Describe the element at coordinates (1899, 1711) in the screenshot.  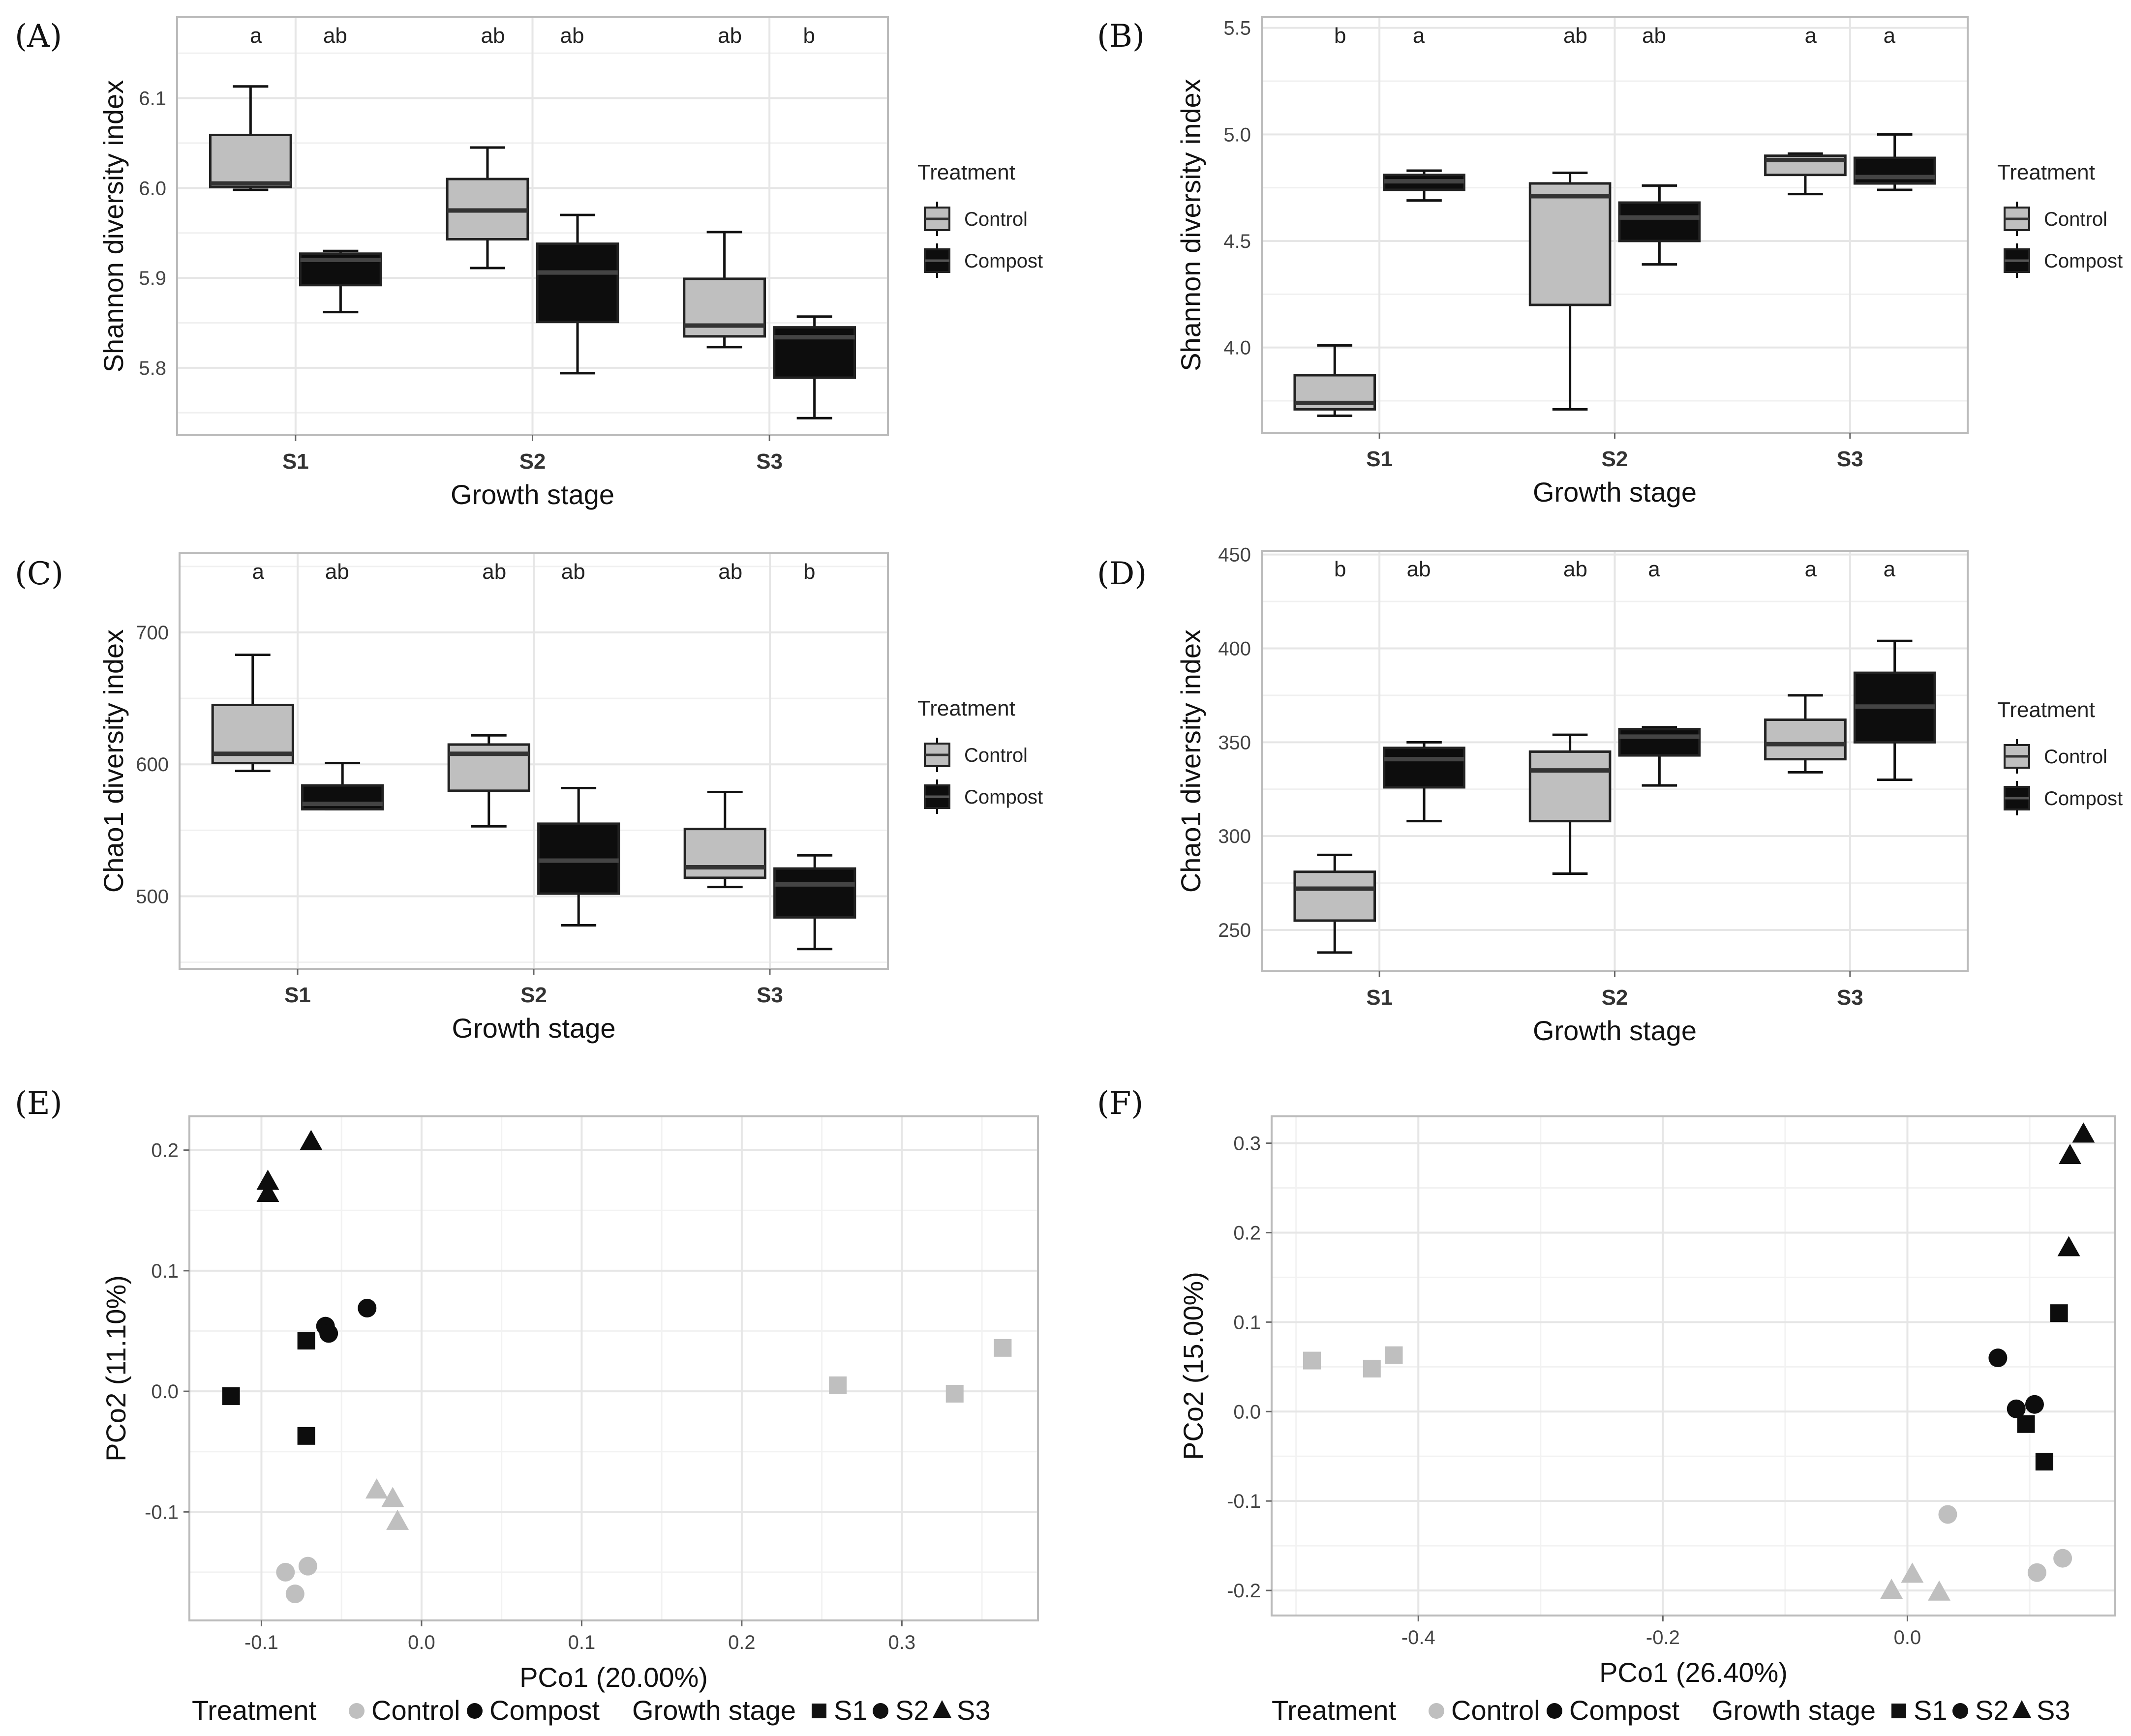
I see `legend-s1-marker` at that location.